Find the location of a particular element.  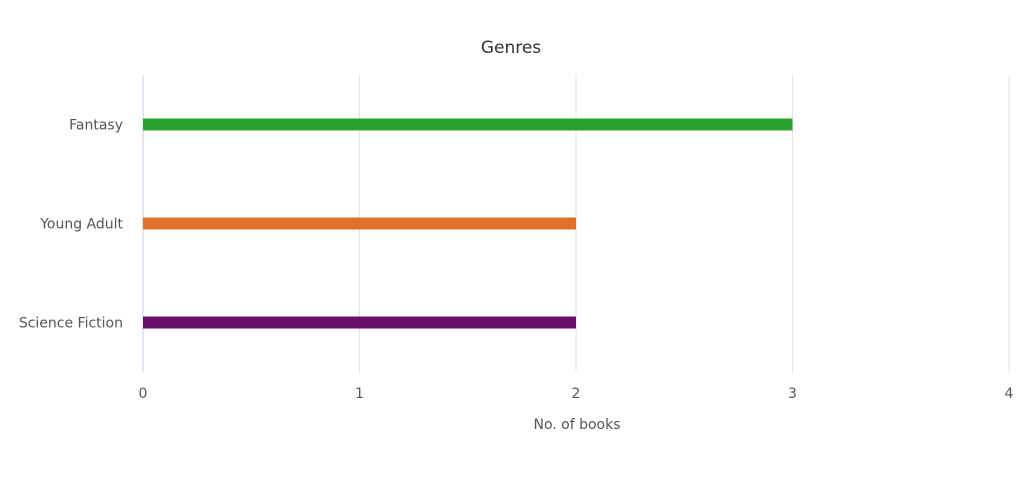

x-tick-label: 4 is located at coordinates (1009, 394).